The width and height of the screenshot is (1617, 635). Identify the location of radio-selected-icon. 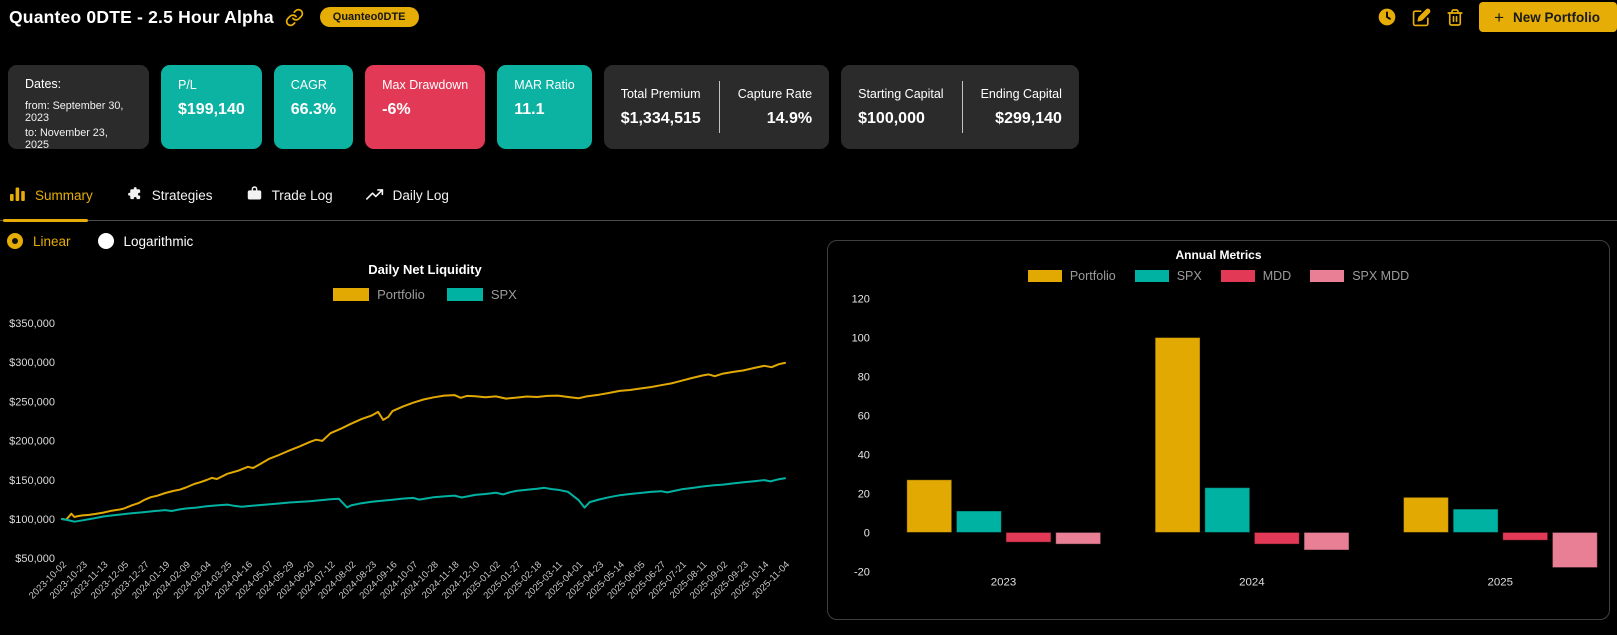
(15, 241).